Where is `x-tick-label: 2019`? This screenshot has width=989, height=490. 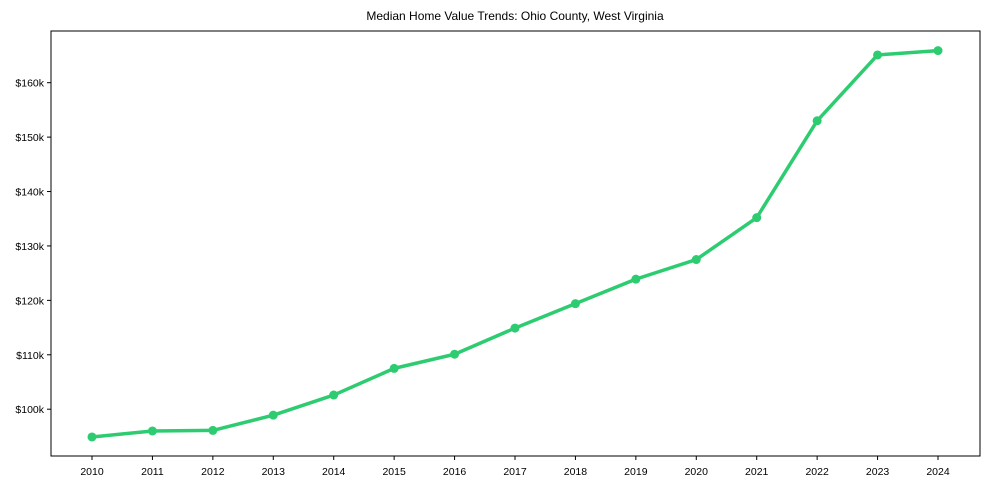
x-tick-label: 2019 is located at coordinates (636, 472).